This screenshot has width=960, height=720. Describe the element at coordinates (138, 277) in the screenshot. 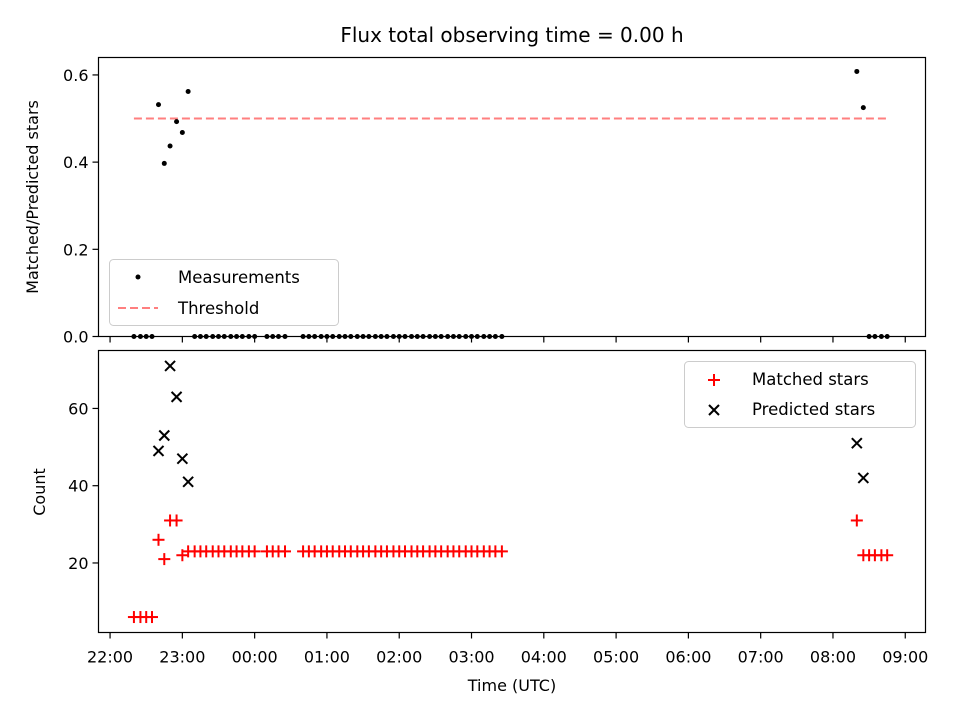

I see `legend-measurements-marker` at that location.